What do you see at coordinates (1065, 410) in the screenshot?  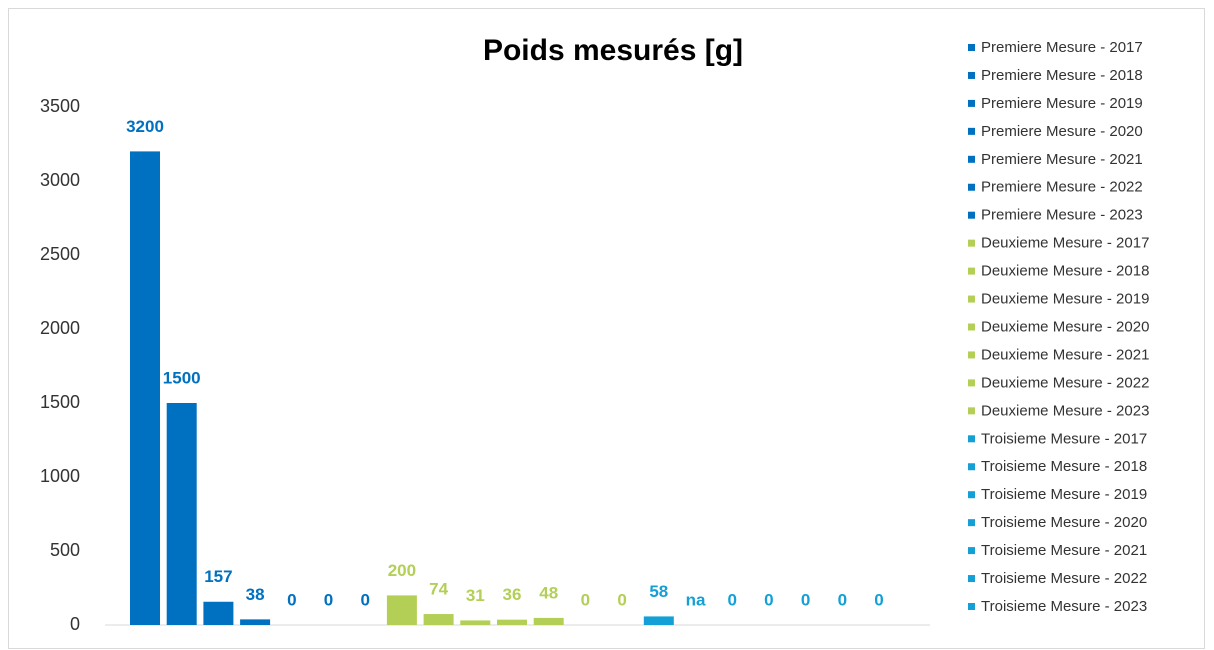 I see `legend-label: Deuxieme Mesure - 2023` at bounding box center [1065, 410].